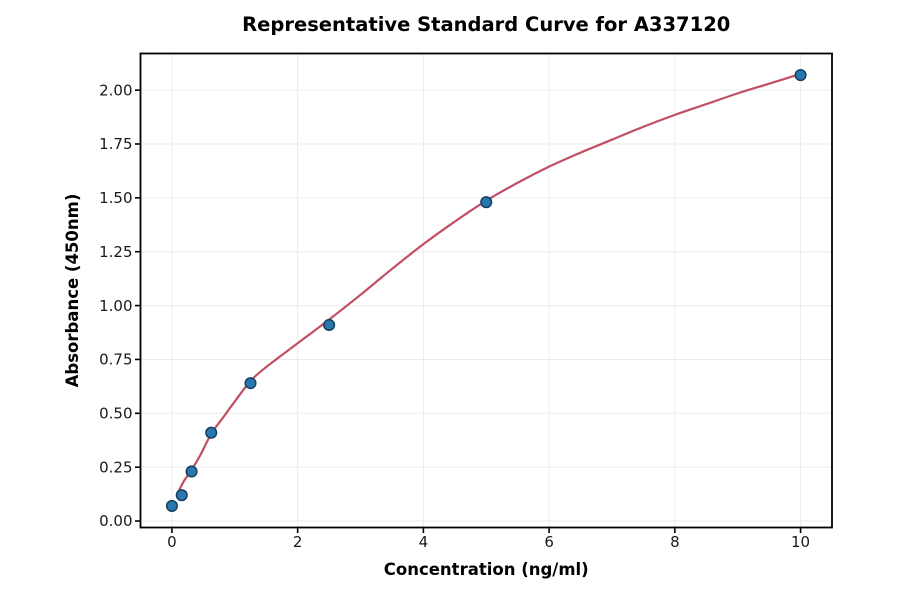 The image size is (900, 594). What do you see at coordinates (486, 569) in the screenshot?
I see `x-axis-label: Concentration (ng/ml)` at bounding box center [486, 569].